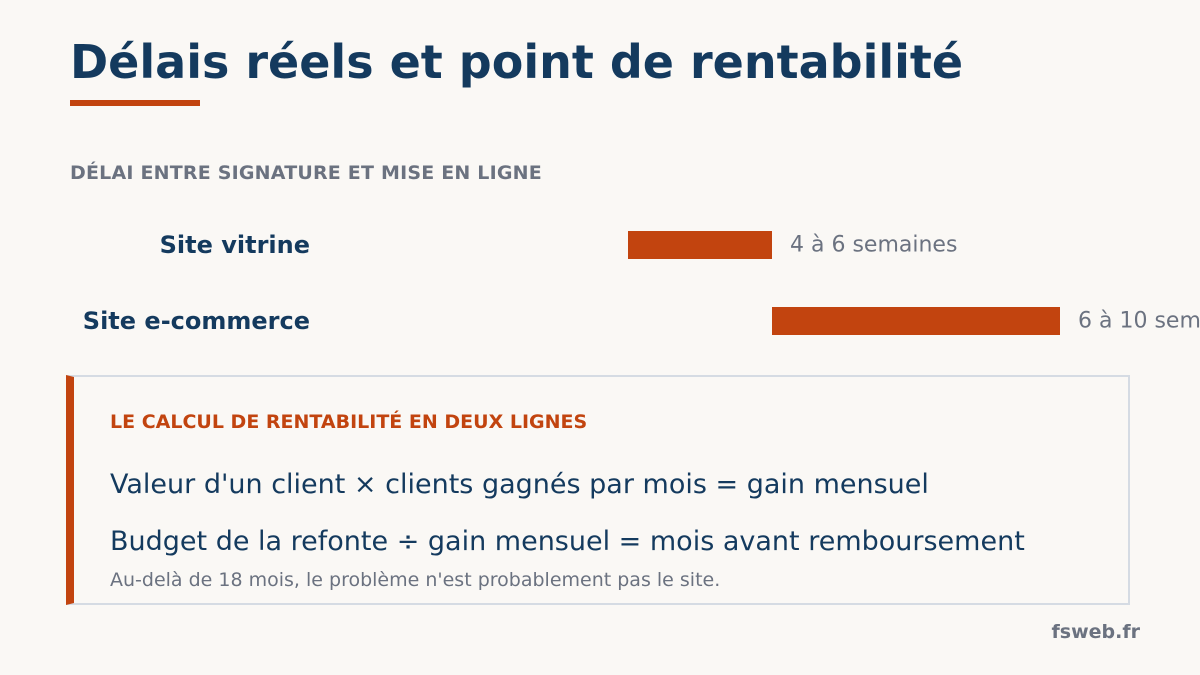  I want to click on category-label: Site e-commerce, so click(196, 321).